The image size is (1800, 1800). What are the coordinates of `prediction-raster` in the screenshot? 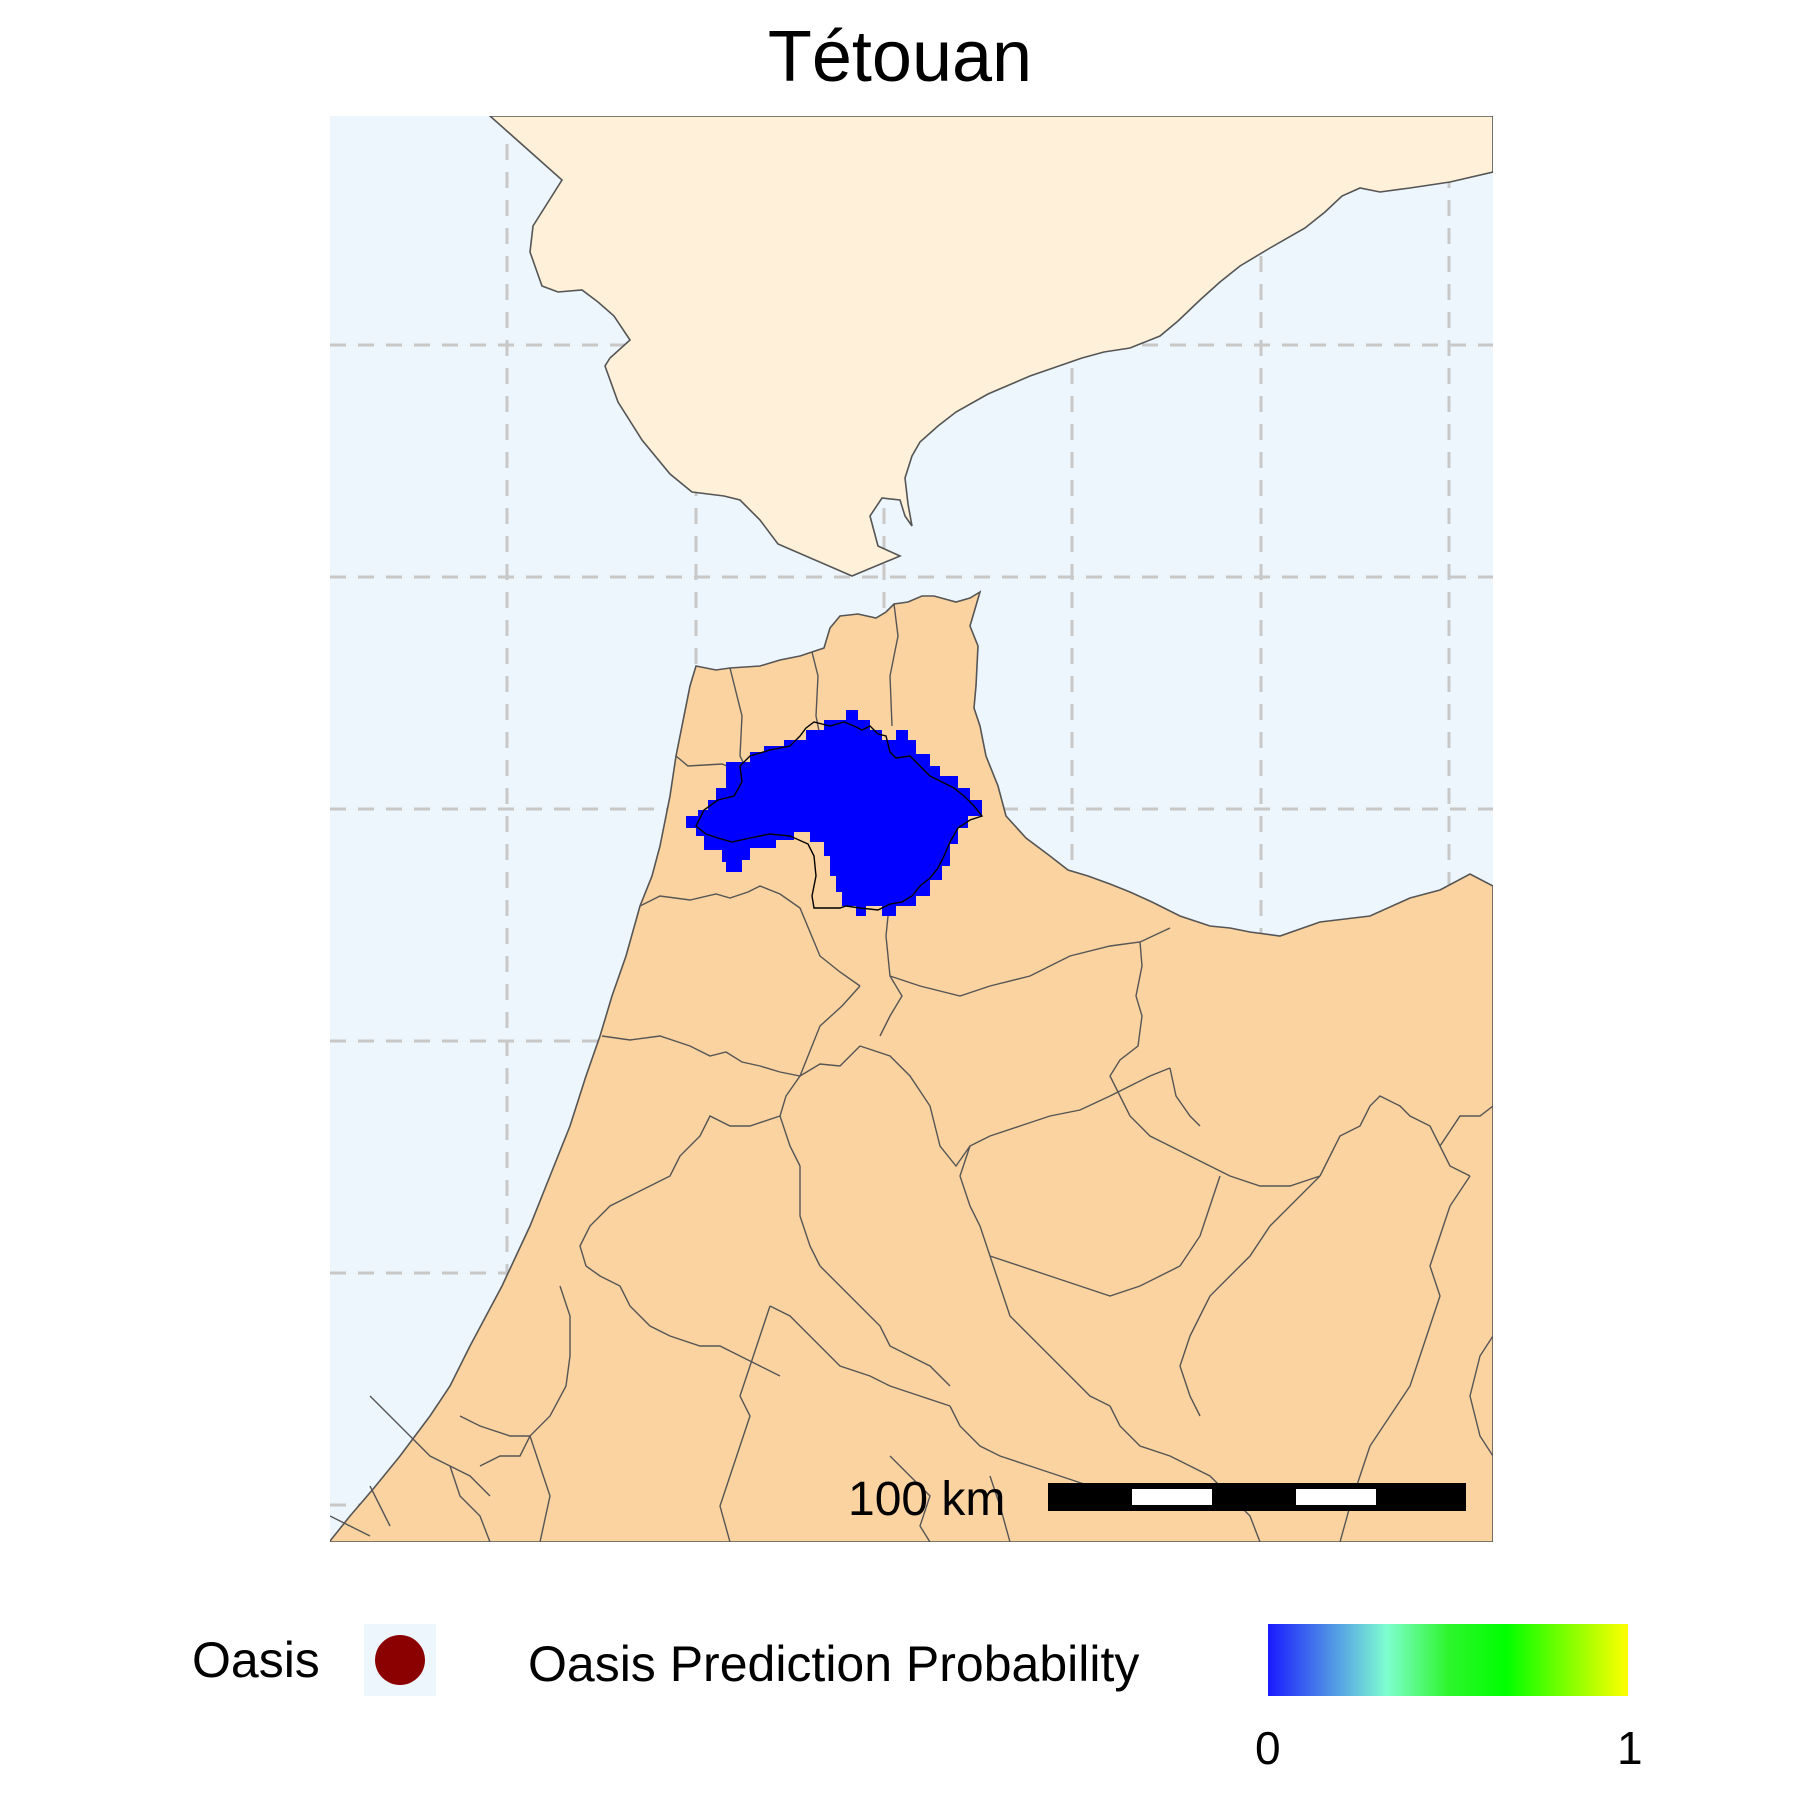 It's located at (834, 813).